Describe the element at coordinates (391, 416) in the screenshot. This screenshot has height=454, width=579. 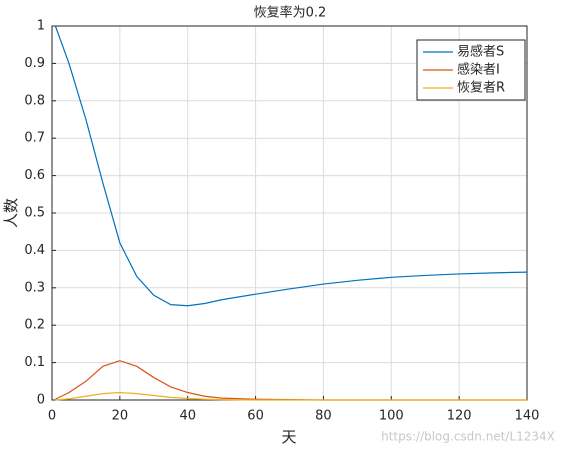
I see `x-tick-label: 100` at that location.